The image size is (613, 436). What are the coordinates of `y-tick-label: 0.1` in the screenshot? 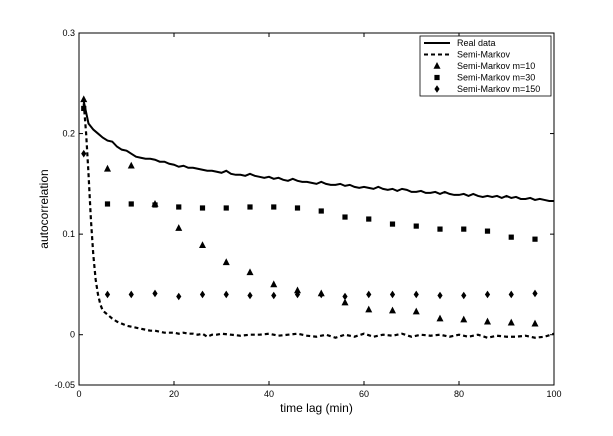 It's located at (68, 234).